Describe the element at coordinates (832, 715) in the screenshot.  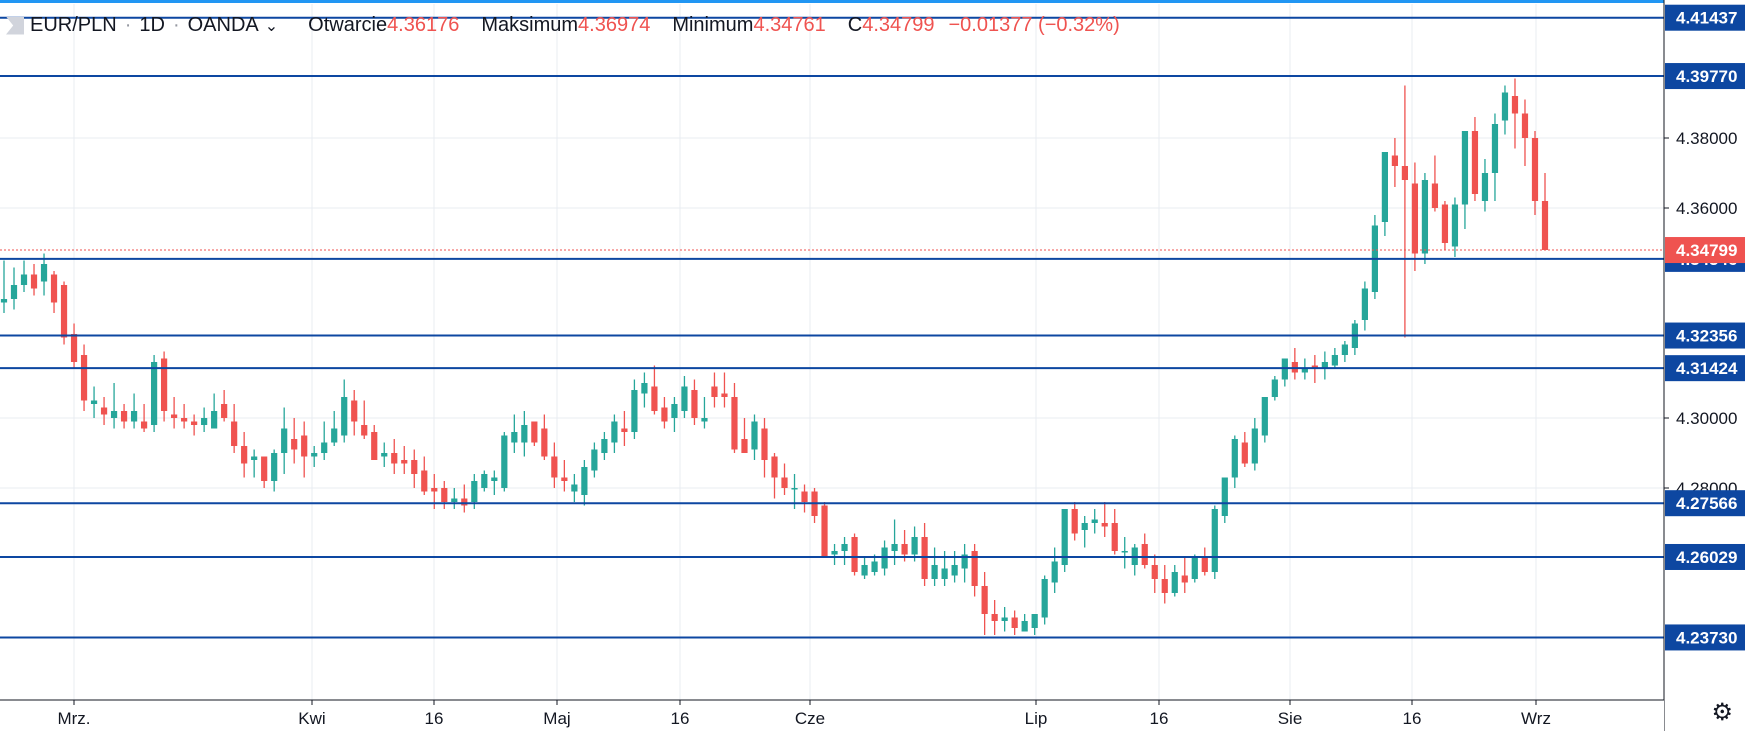
I see `time-axis` at that location.